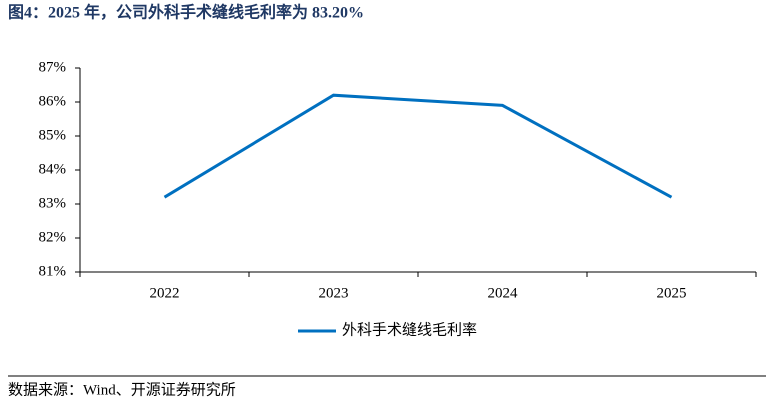 Image resolution: width=774 pixels, height=406 pixels. Describe the element at coordinates (334, 293) in the screenshot. I see `x-tick-label: 2023` at that location.